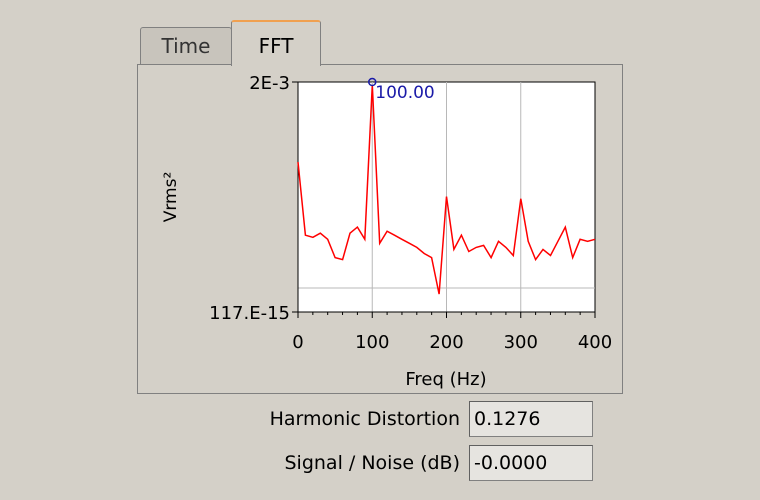  Describe the element at coordinates (446, 342) in the screenshot. I see `x-tick-label: 200` at that location.